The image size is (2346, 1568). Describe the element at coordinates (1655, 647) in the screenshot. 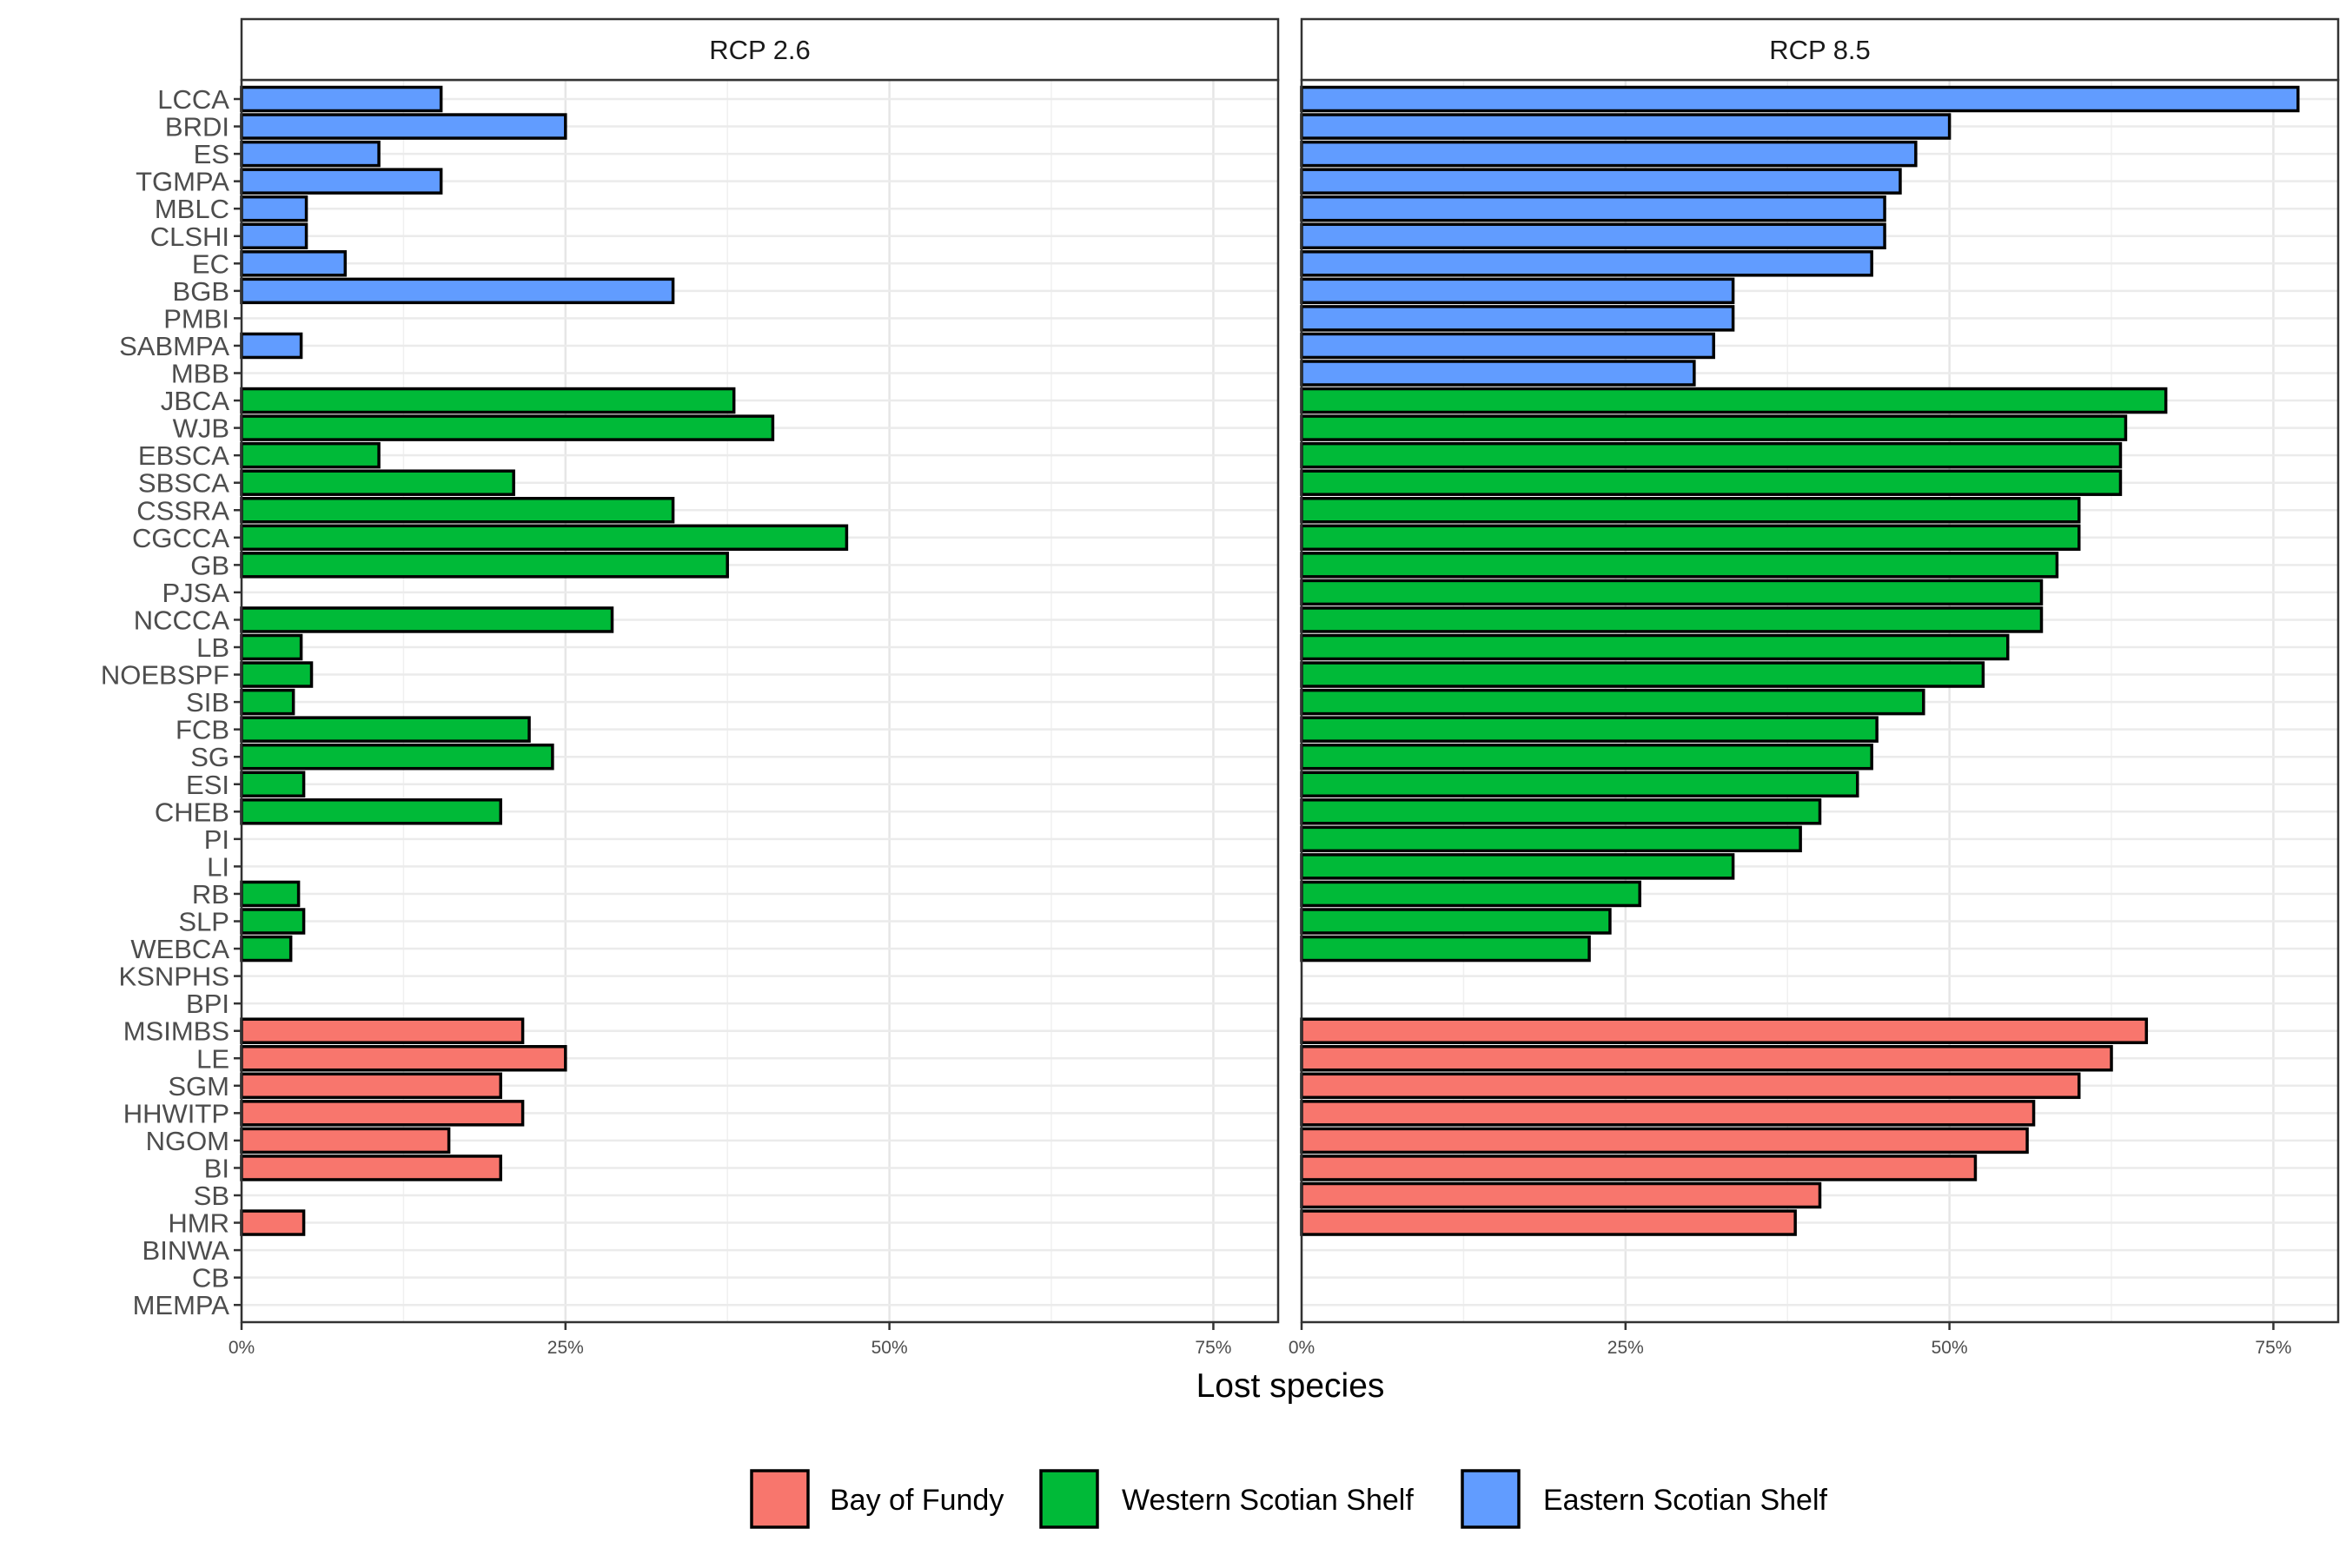

I see `bar-lb` at that location.